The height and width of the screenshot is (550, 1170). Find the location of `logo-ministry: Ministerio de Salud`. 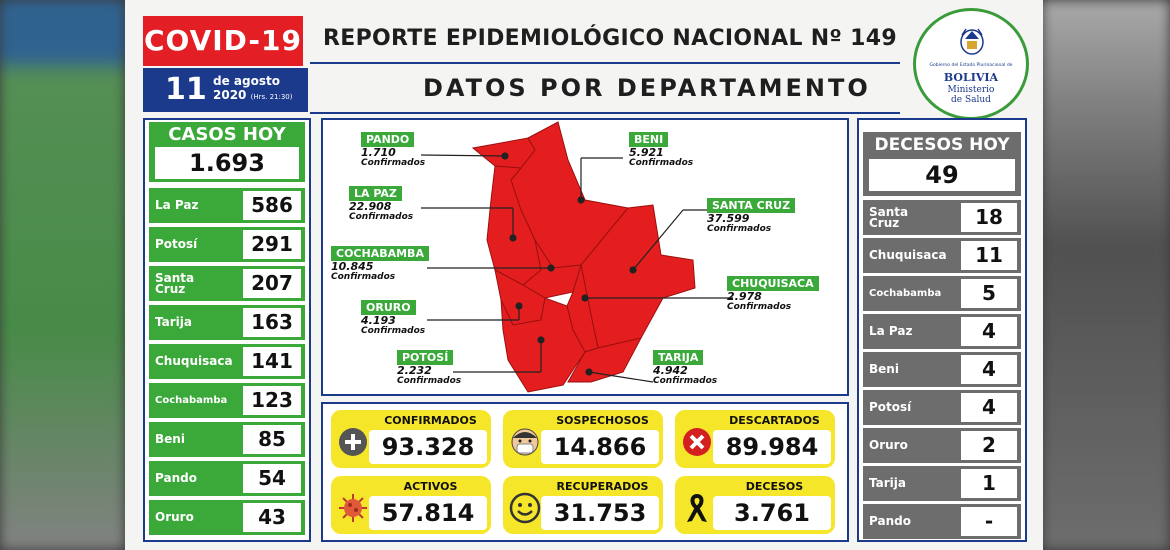

logo-ministry: Ministerio de Salud is located at coordinates (971, 95).